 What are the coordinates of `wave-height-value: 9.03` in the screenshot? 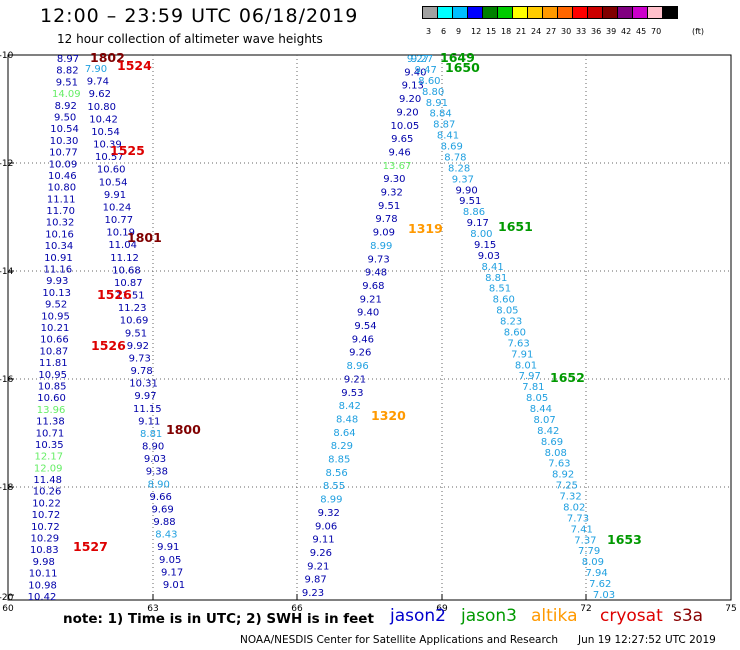 It's located at (489, 256).